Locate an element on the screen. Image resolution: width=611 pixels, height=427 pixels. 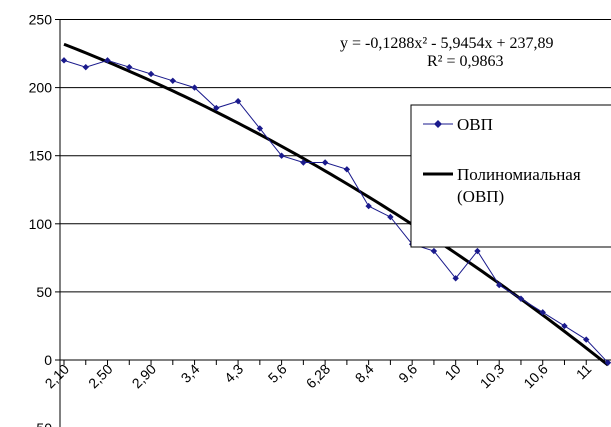
x-tick-label: 2,90 is located at coordinates (144, 376).